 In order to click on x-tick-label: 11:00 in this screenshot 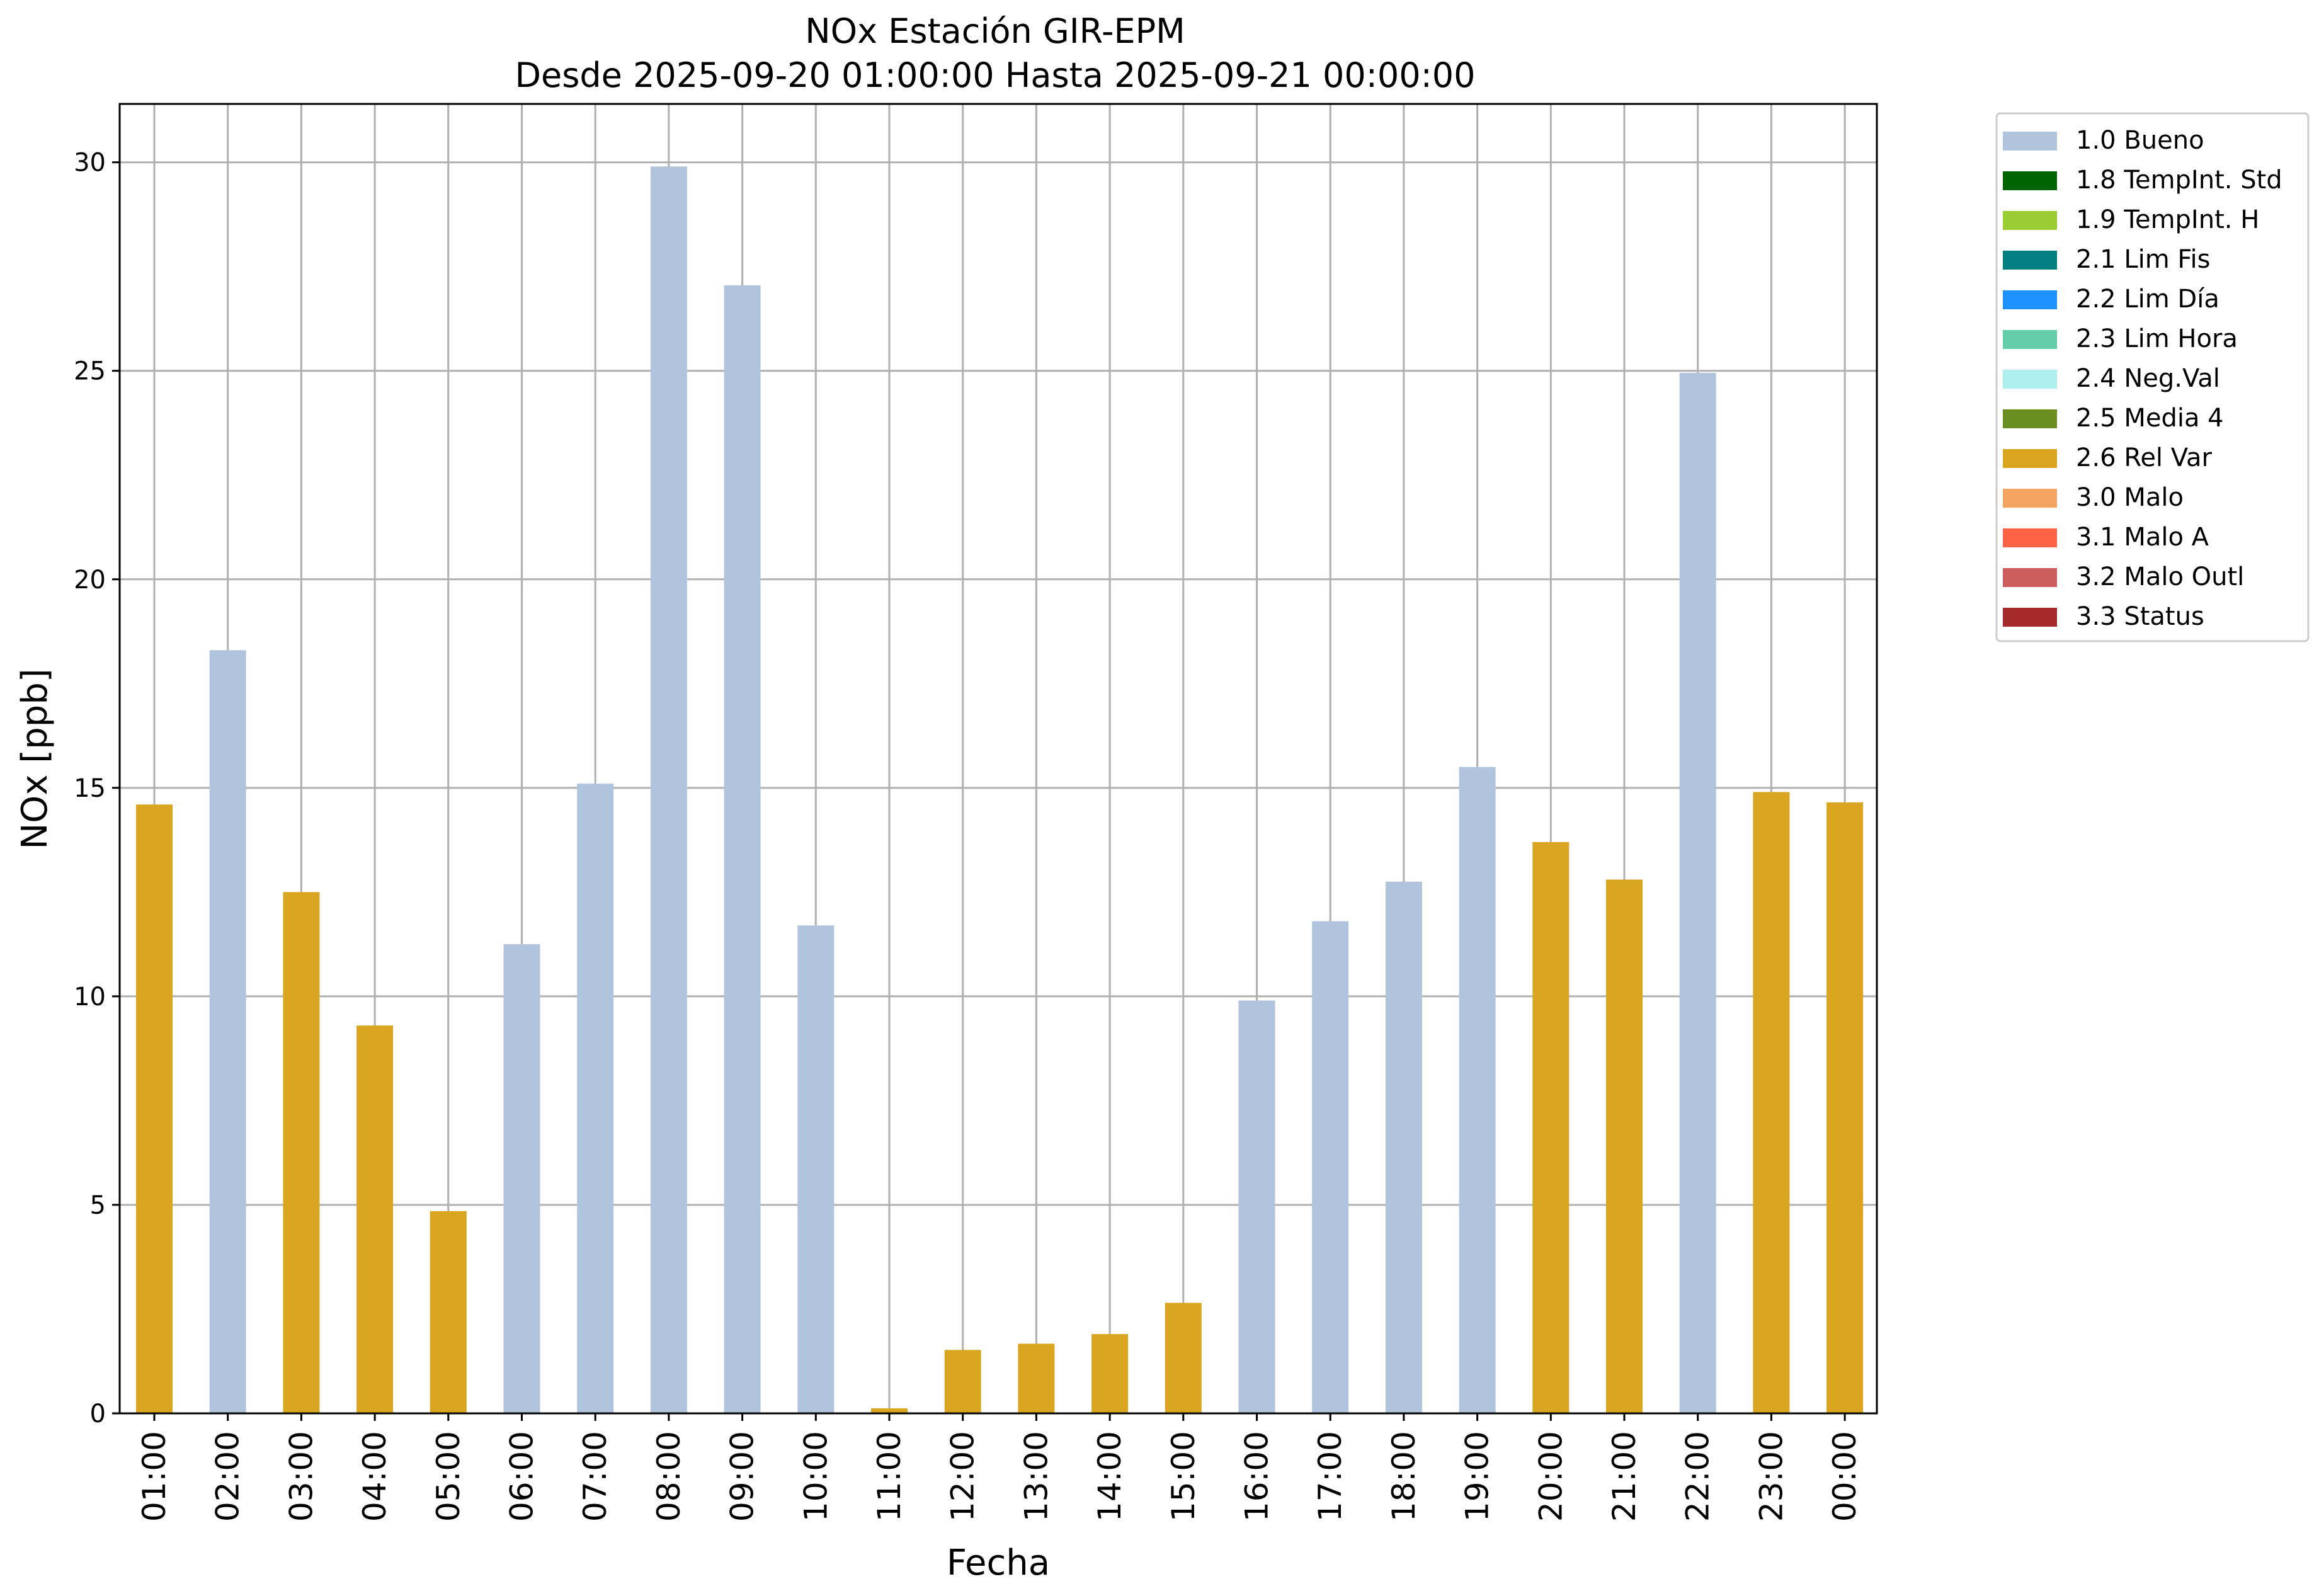, I will do `click(889, 1476)`.